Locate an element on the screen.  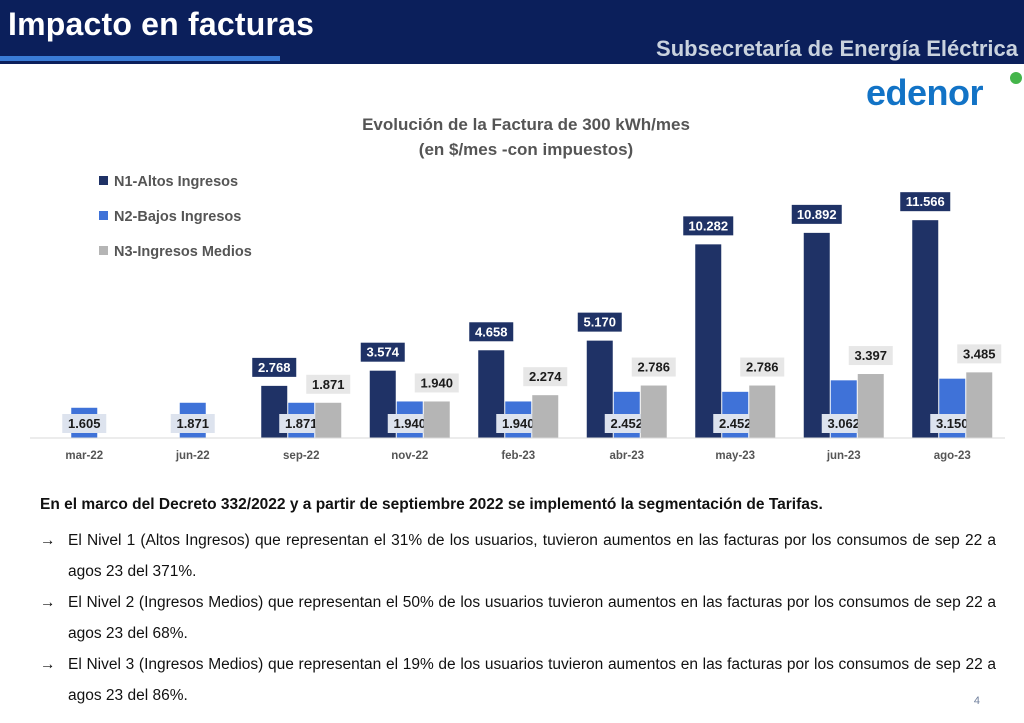
data-label: 10.892 is located at coordinates (817, 214).